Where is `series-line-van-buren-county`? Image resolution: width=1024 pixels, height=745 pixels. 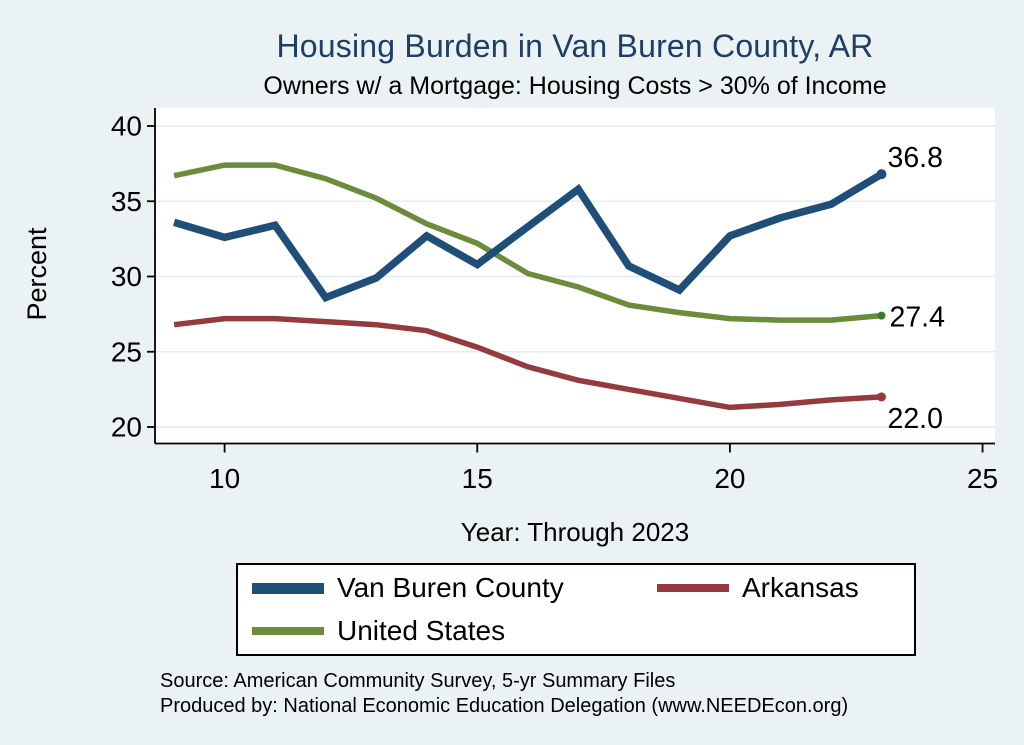 series-line-van-buren-county is located at coordinates (528, 236).